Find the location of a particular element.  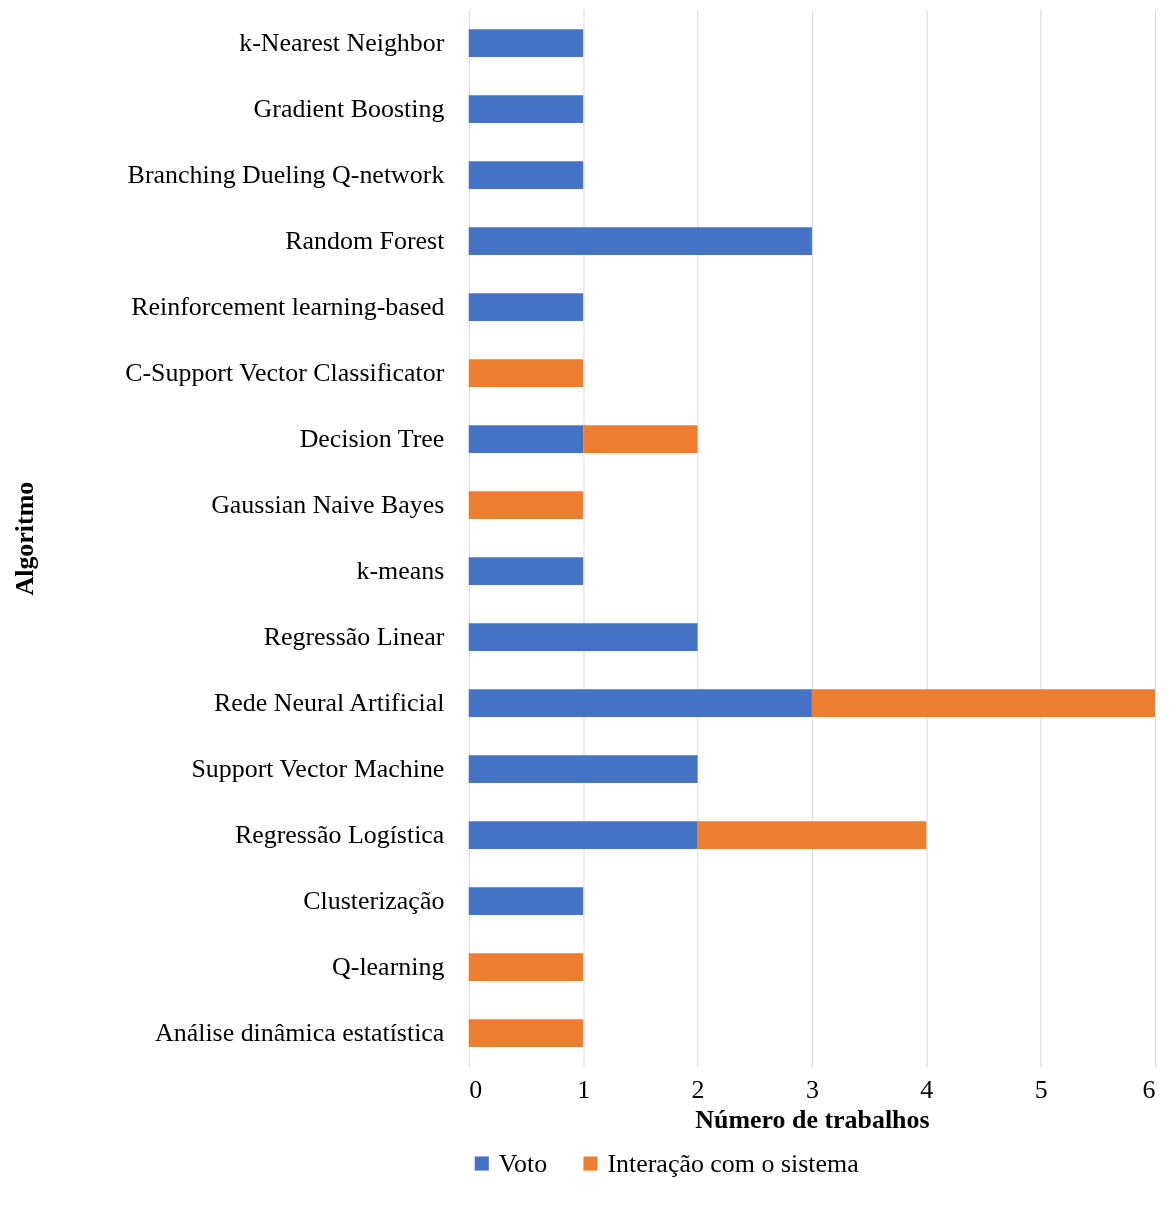

y-tick-label: Branching Dueling Q-network is located at coordinates (286, 175).